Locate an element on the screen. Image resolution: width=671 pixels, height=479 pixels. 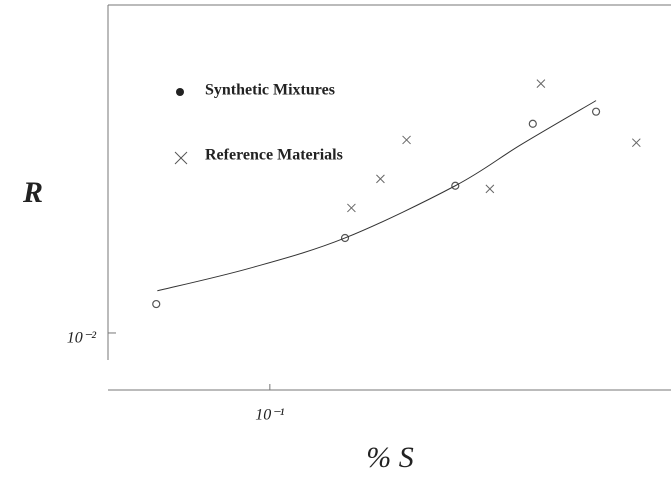
x-tick-label: 10⁻¹ is located at coordinates (269, 415).